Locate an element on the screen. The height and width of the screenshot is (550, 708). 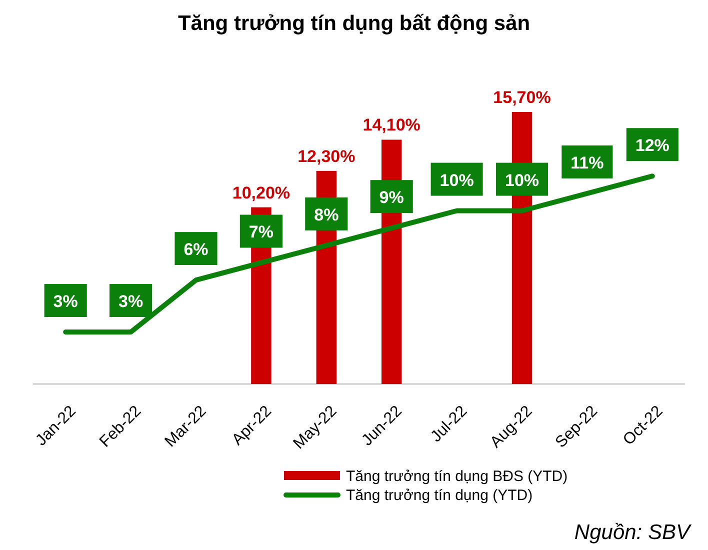
legend-label: Tăng trưởng tín dụng (YTD) is located at coordinates (439, 495).